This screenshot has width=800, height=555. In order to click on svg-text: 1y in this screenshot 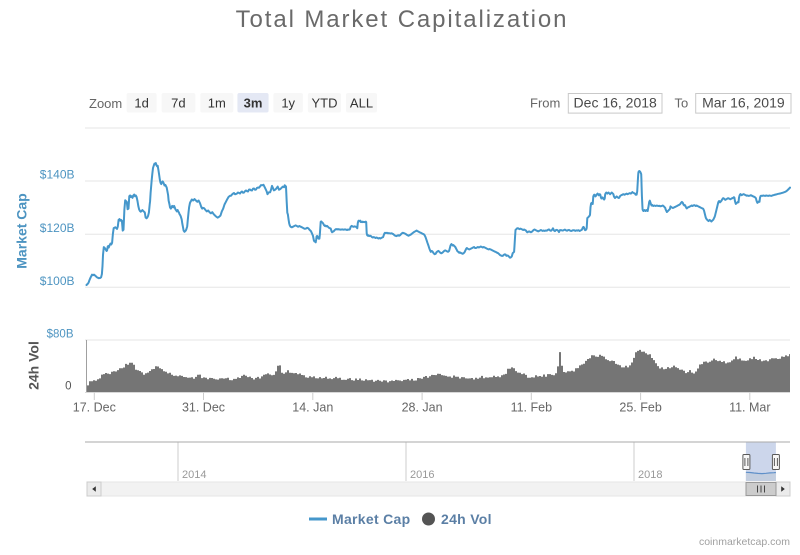, I will do `click(288, 103)`.